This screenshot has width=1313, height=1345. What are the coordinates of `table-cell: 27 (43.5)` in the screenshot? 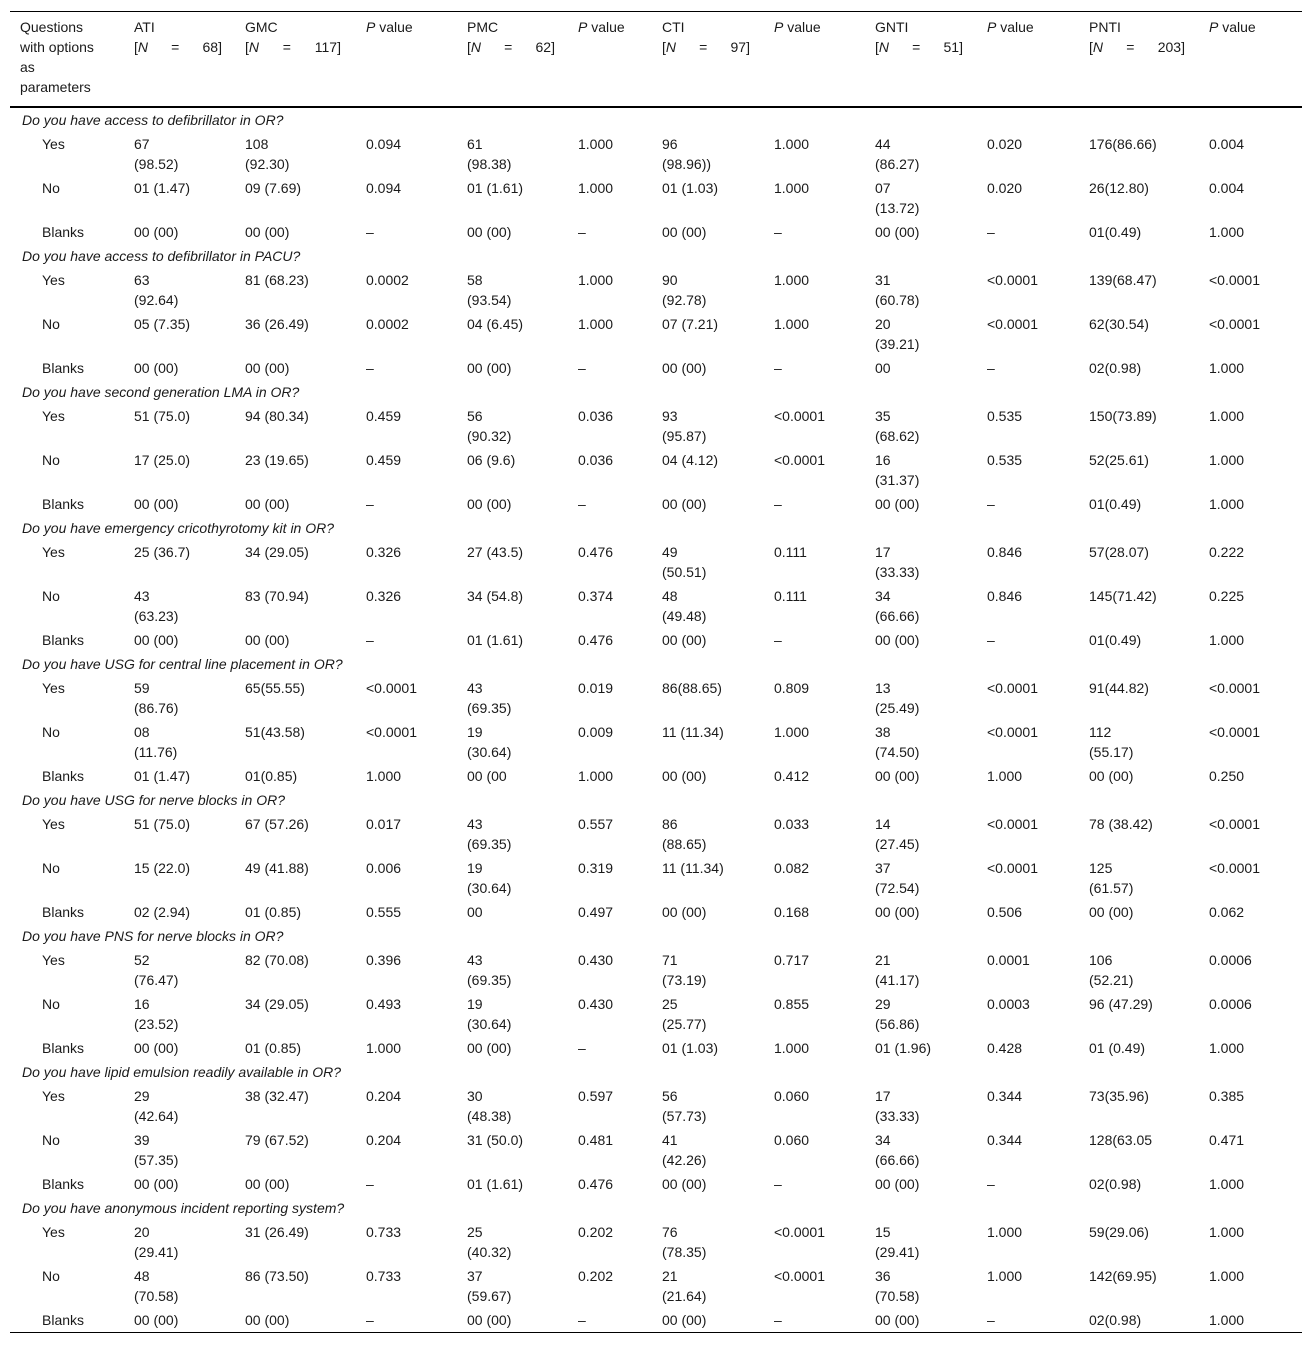 It's located at (495, 552).